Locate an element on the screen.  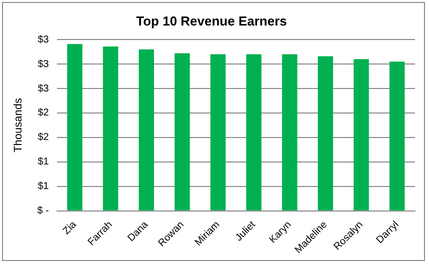
x-tick-label: Zia is located at coordinates (70, 228).